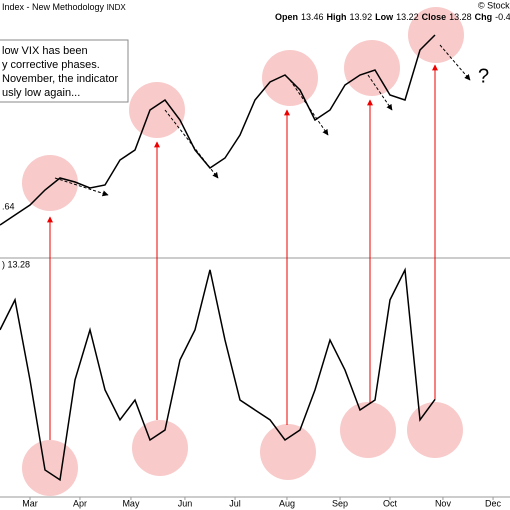  Describe the element at coordinates (484, 17) in the screenshot. I see `ohlc-label: Chg` at that location.